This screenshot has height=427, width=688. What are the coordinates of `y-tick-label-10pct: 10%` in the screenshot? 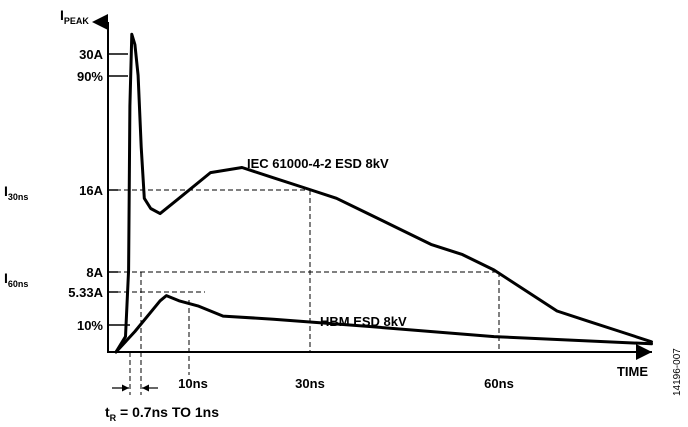 It's located at (90, 325).